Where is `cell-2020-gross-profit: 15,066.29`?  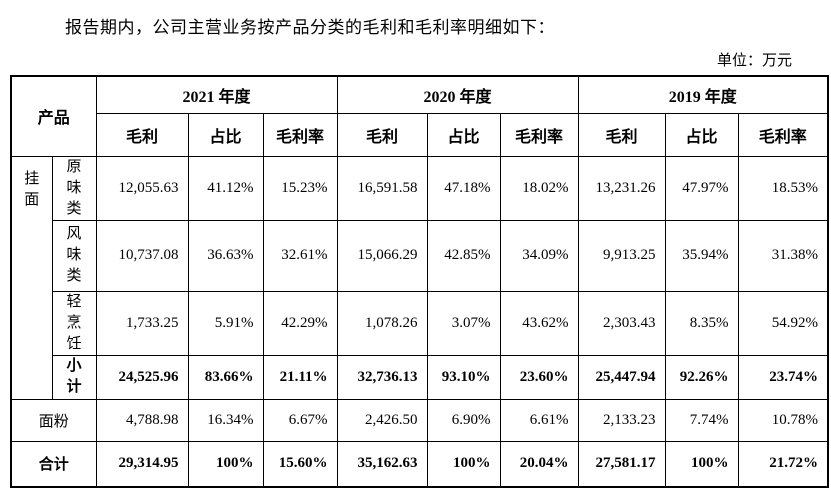
cell-2020-gross-profit: 15,066.29 is located at coordinates (382, 255).